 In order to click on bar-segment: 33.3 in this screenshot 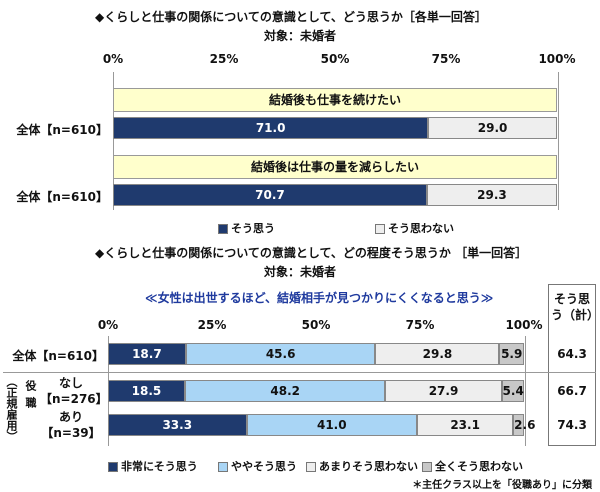, I will do `click(177, 425)`.